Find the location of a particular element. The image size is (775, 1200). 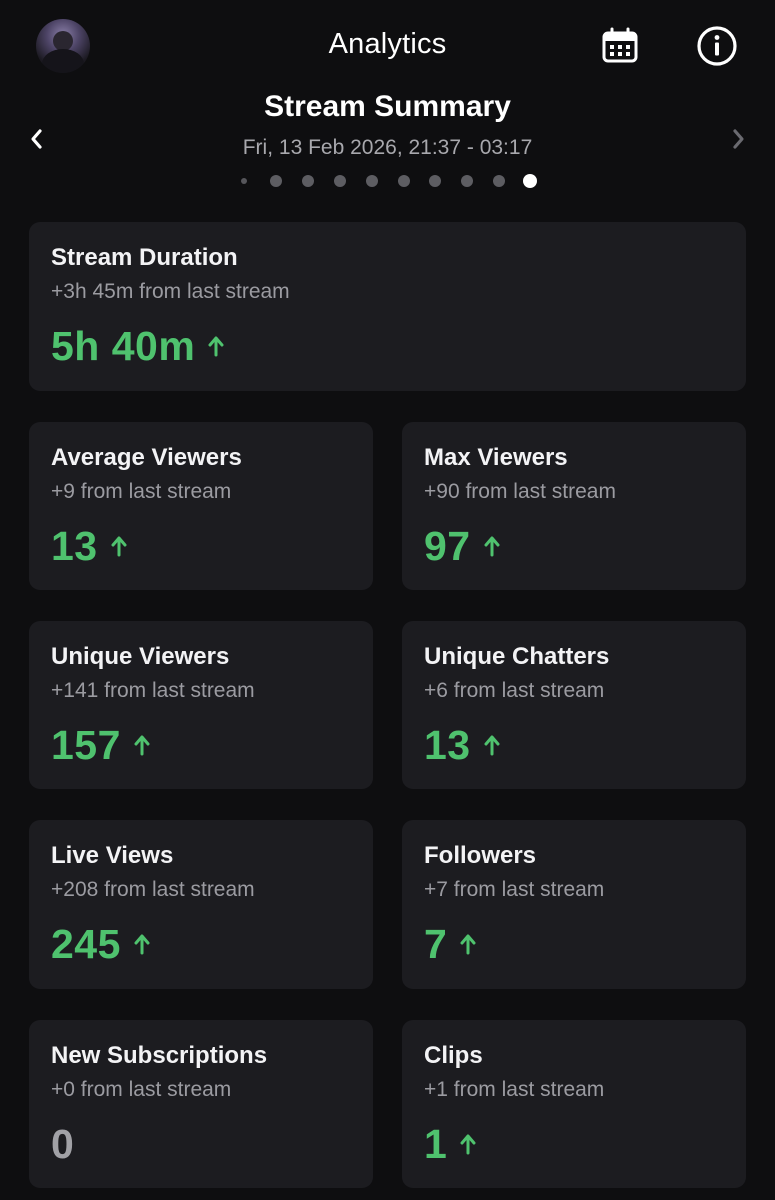

previous-stream-button is located at coordinates (37, 139).